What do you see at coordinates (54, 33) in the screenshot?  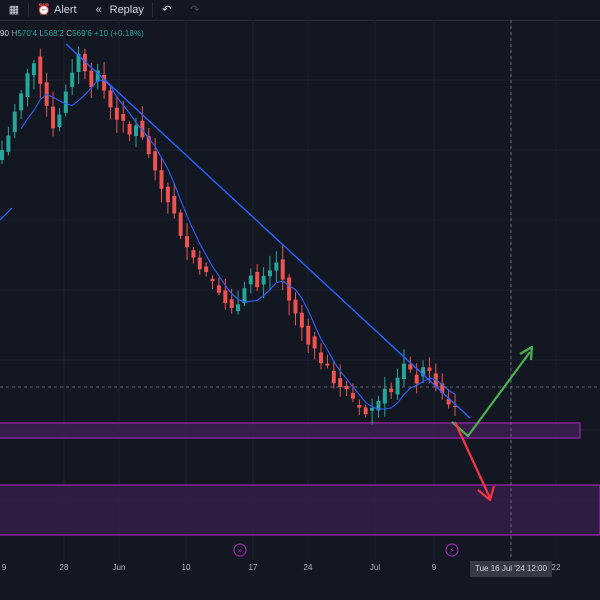 I see `low-value: 568'2` at bounding box center [54, 33].